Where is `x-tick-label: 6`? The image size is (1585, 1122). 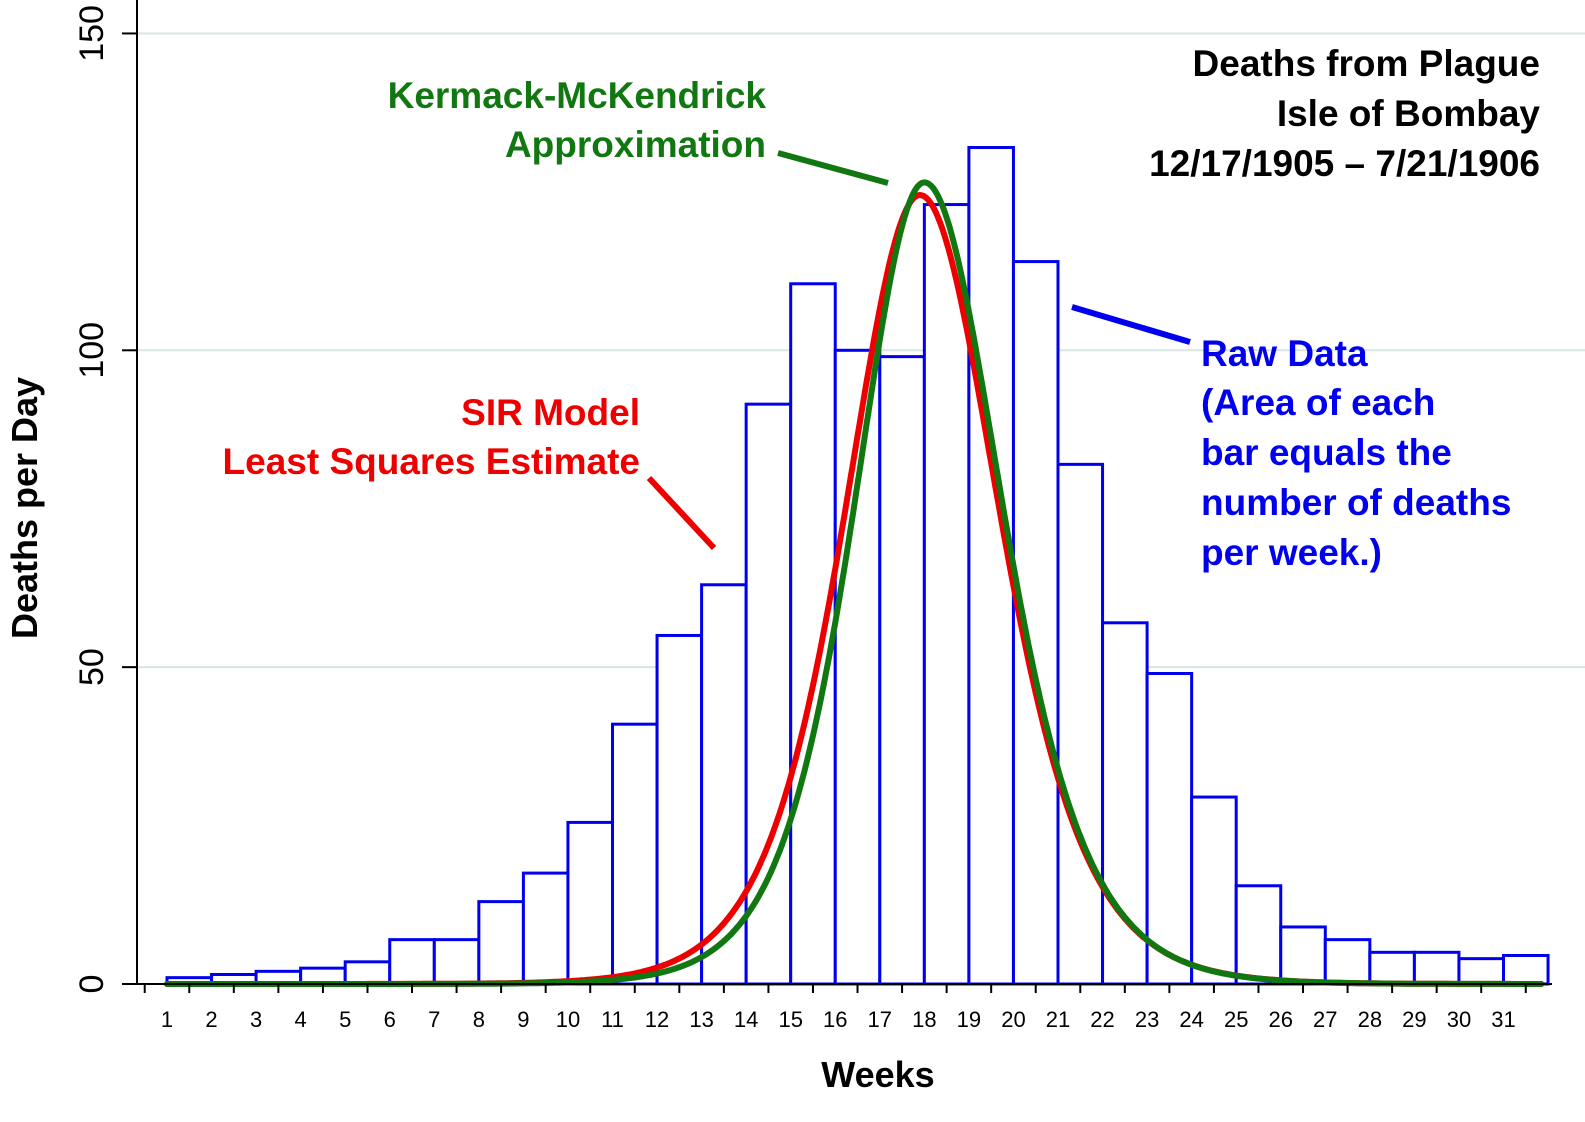
x-tick-label: 6 is located at coordinates (390, 1019).